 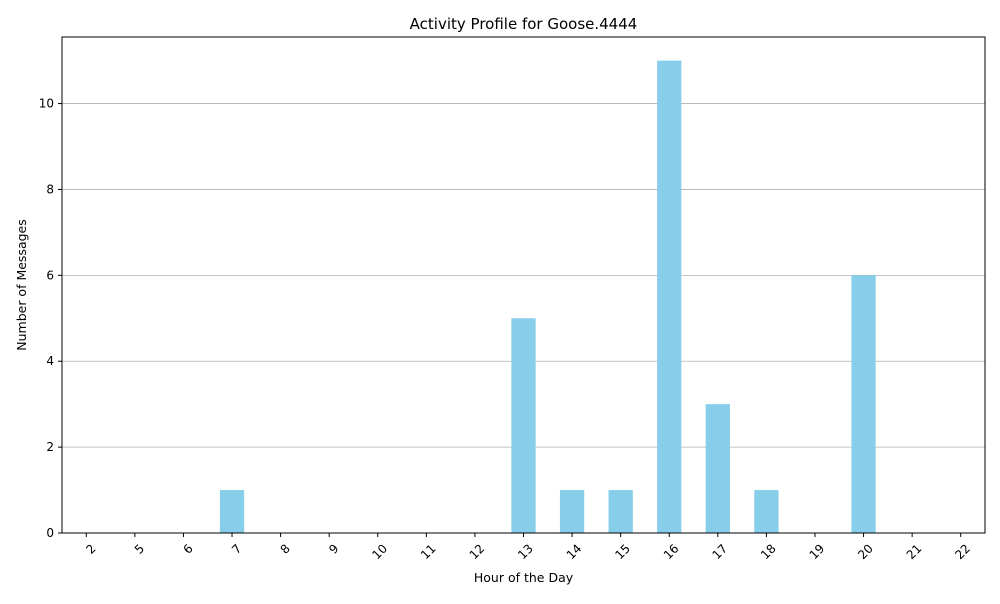 I want to click on y-tick-label: 0, so click(x=50, y=533).